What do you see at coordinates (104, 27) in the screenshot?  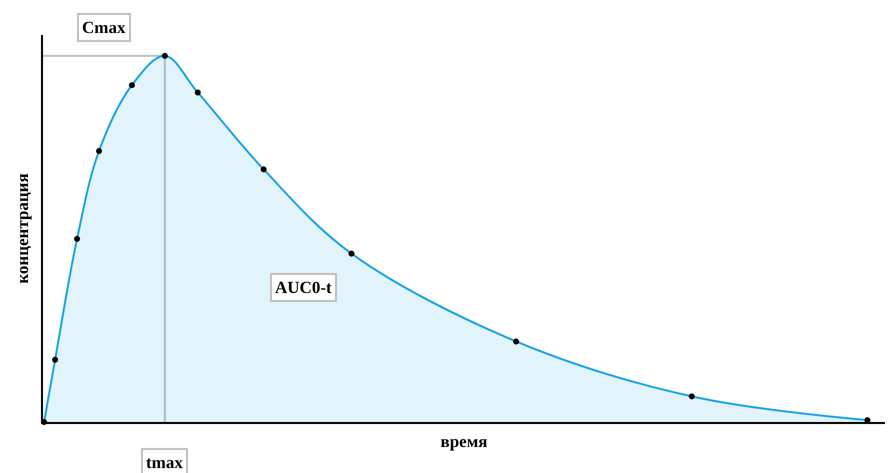 I see `ref-line-label: Cmax` at bounding box center [104, 27].